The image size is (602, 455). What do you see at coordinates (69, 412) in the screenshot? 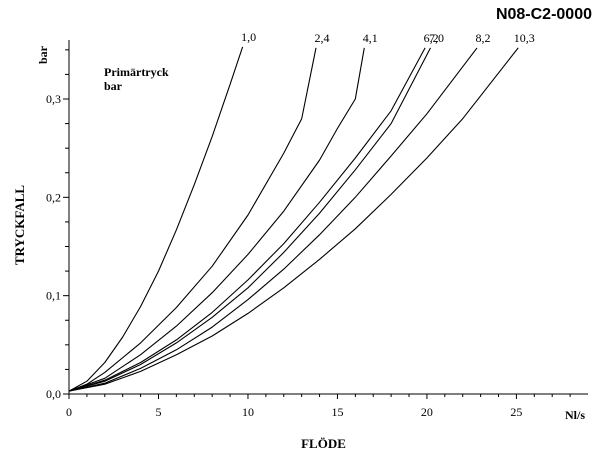
I see `x-tick-label: 0` at bounding box center [69, 412].